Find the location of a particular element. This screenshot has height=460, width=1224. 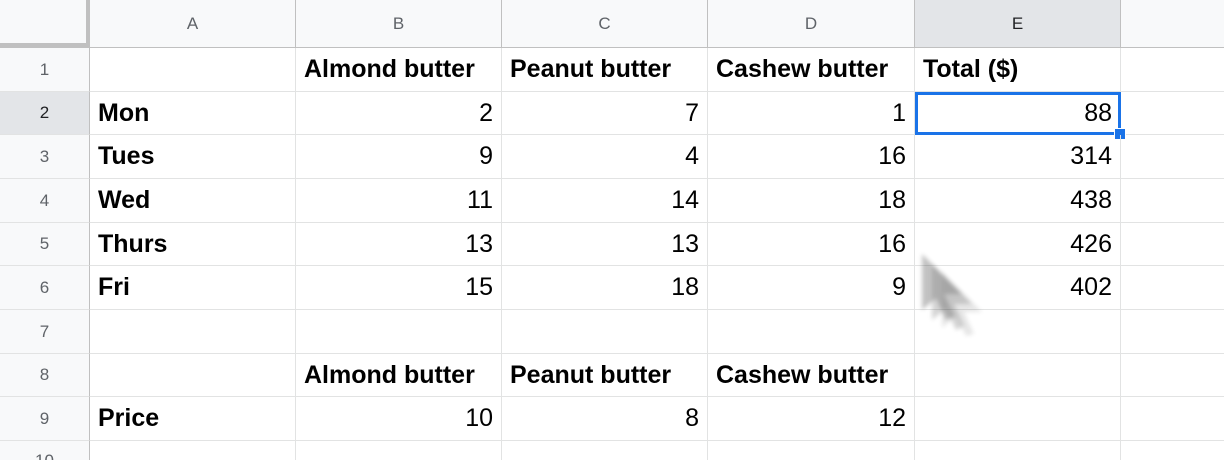

cell-d4: 18 is located at coordinates (811, 201).